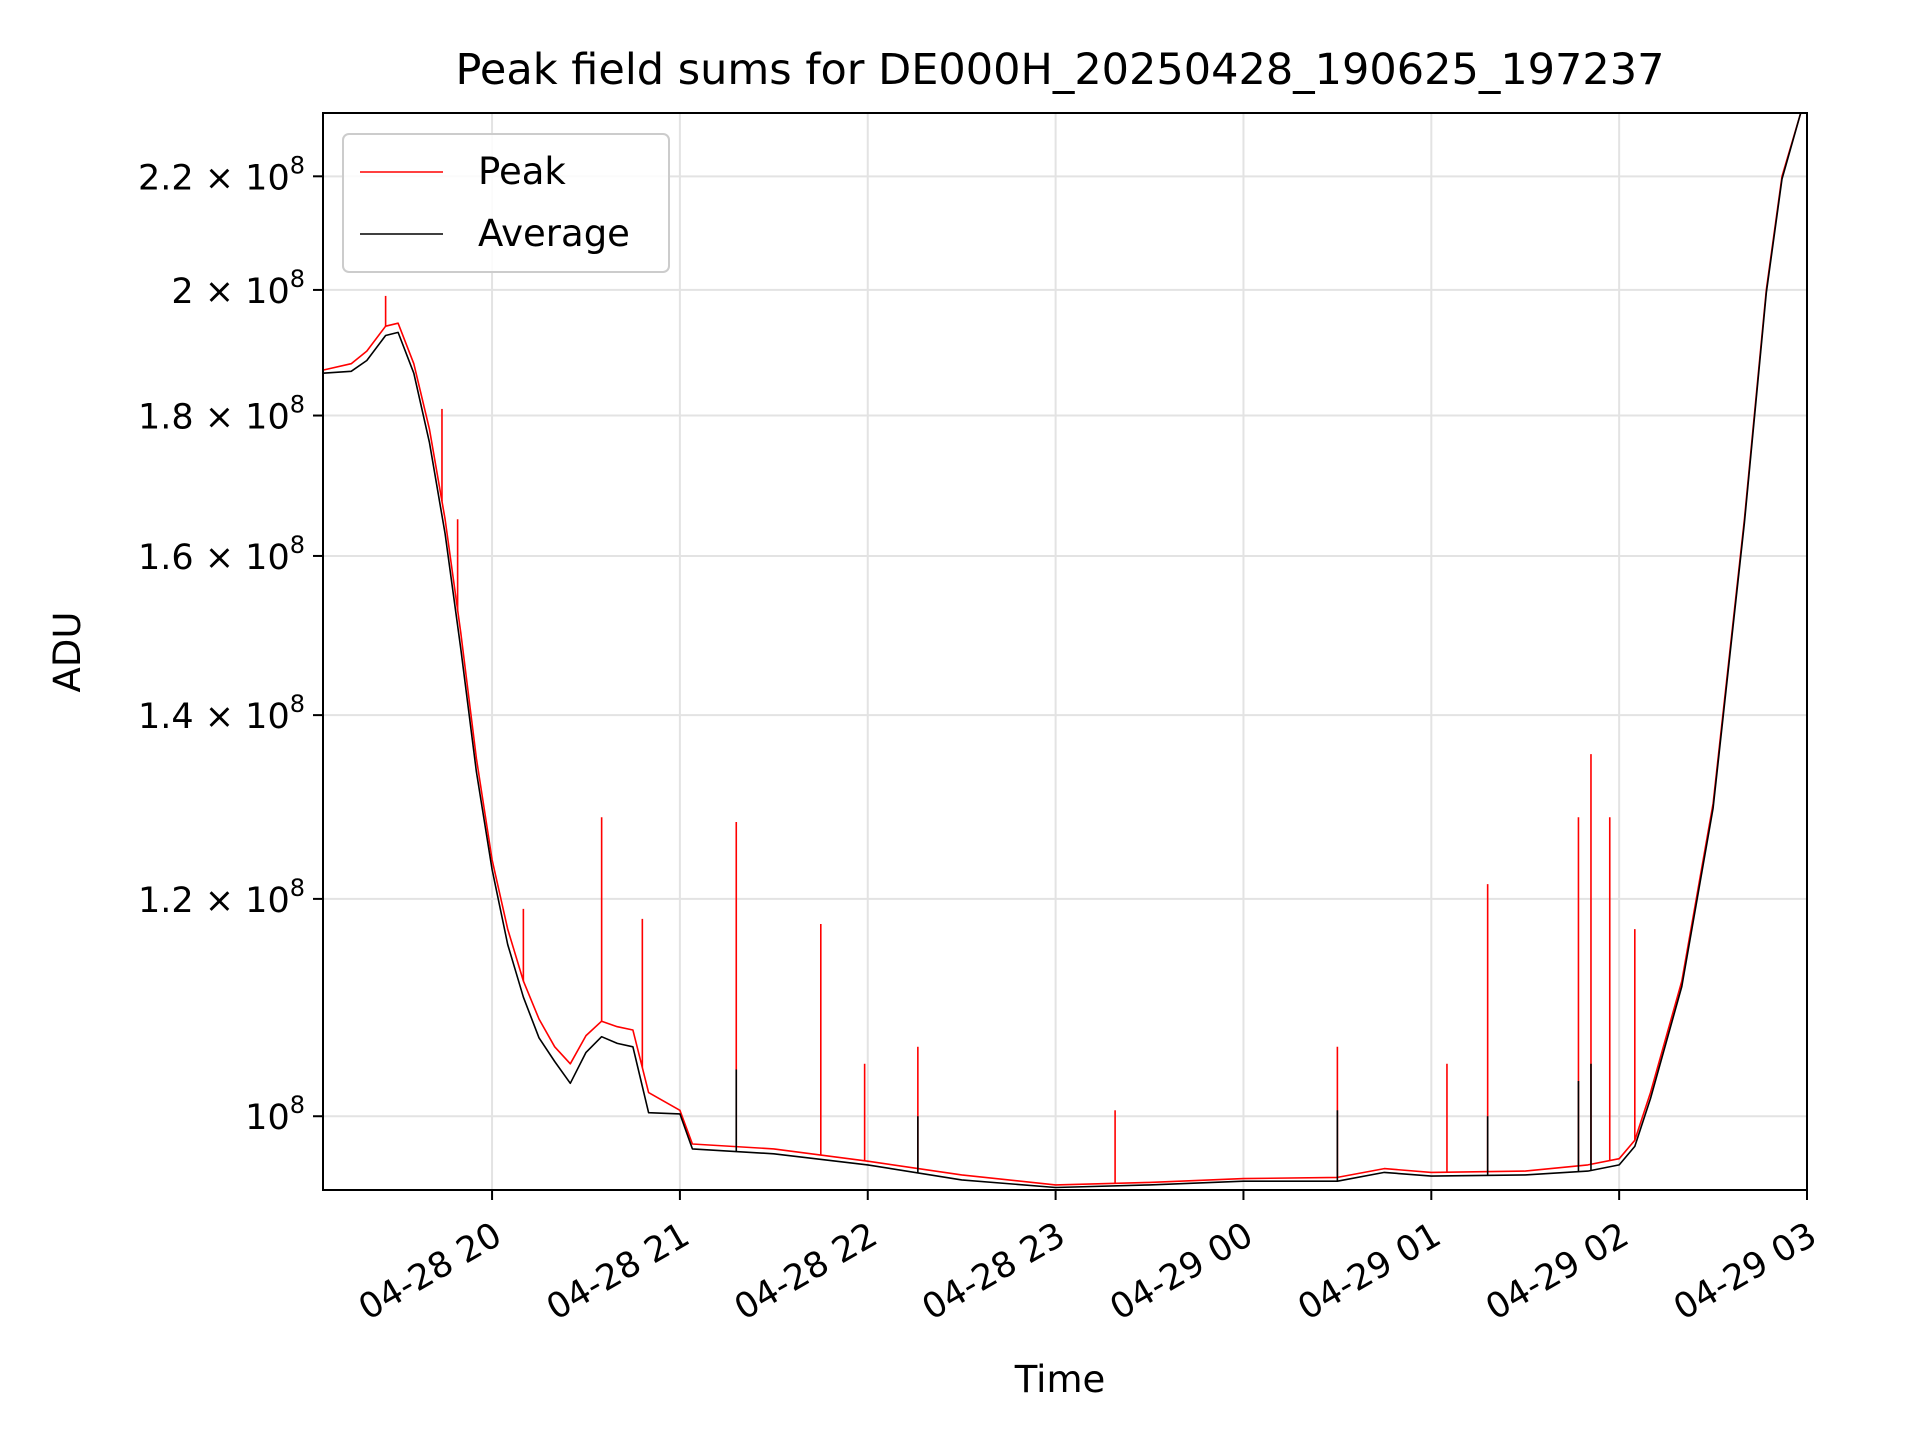 The height and width of the screenshot is (1440, 1920). Describe the element at coordinates (221, 897) in the screenshot. I see `y-tick-label: 1.2 × 108` at that location.